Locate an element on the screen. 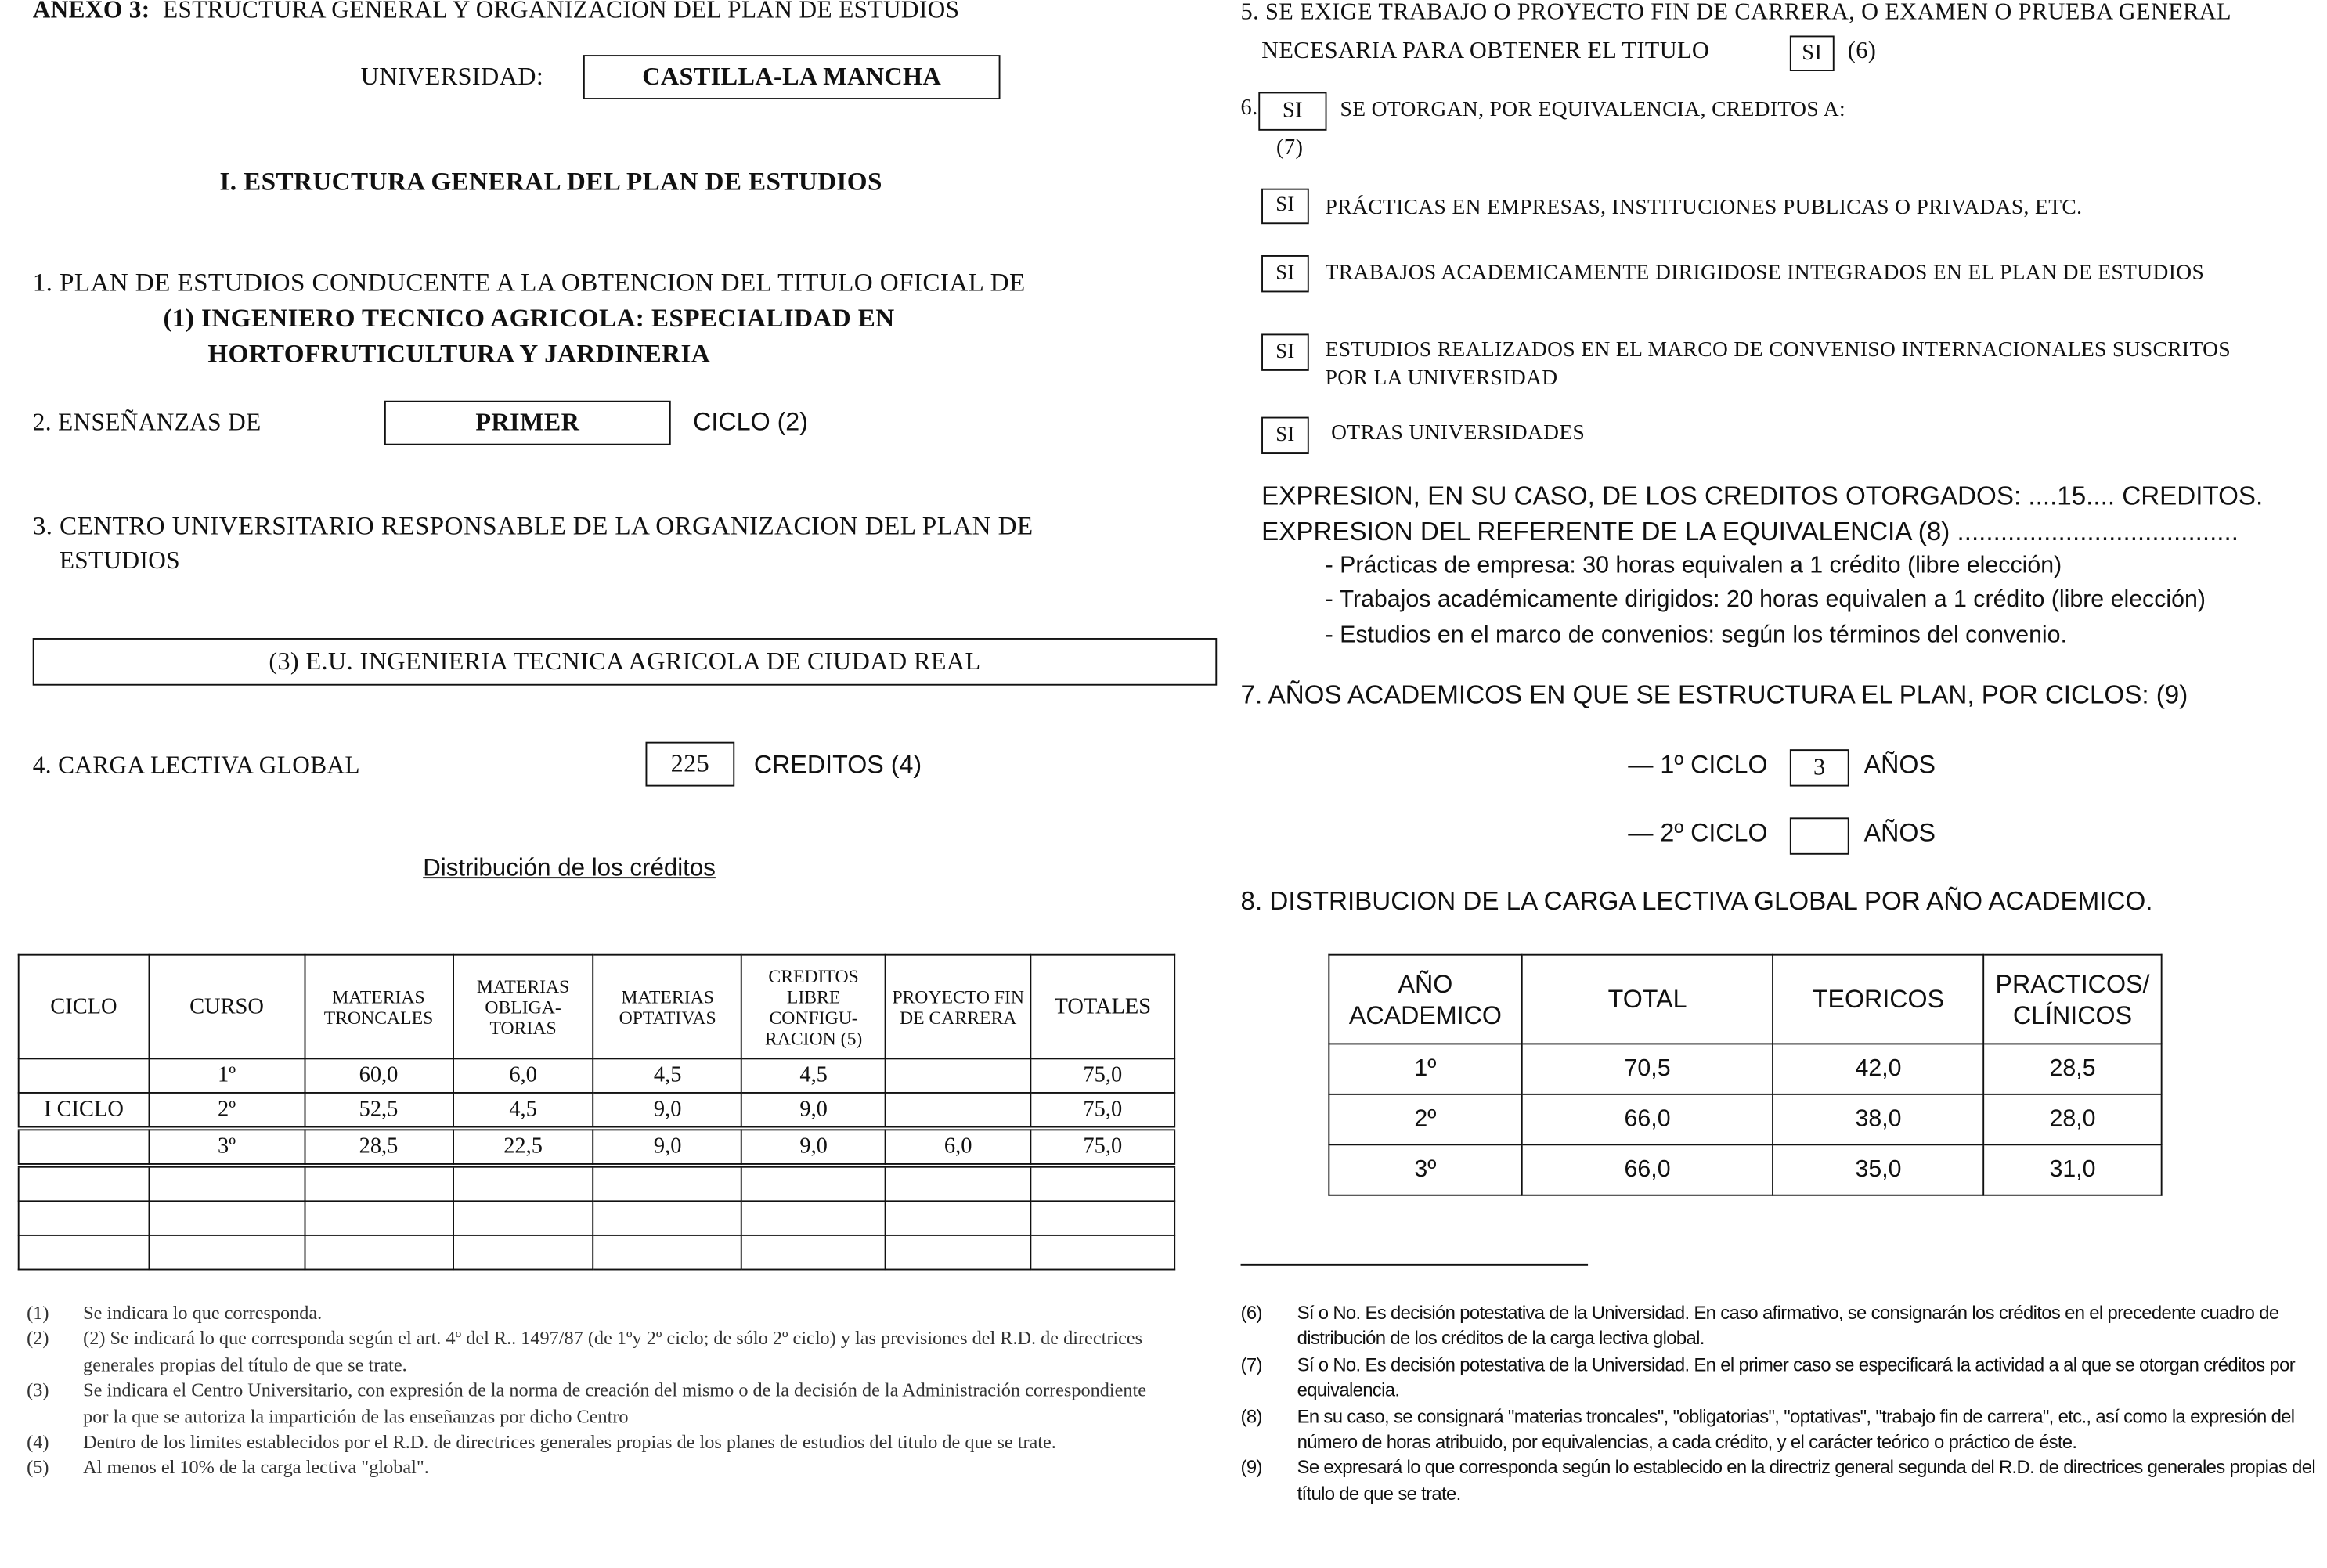 The image size is (2327, 1568). table-cell: 31,0 is located at coordinates (2073, 1170).